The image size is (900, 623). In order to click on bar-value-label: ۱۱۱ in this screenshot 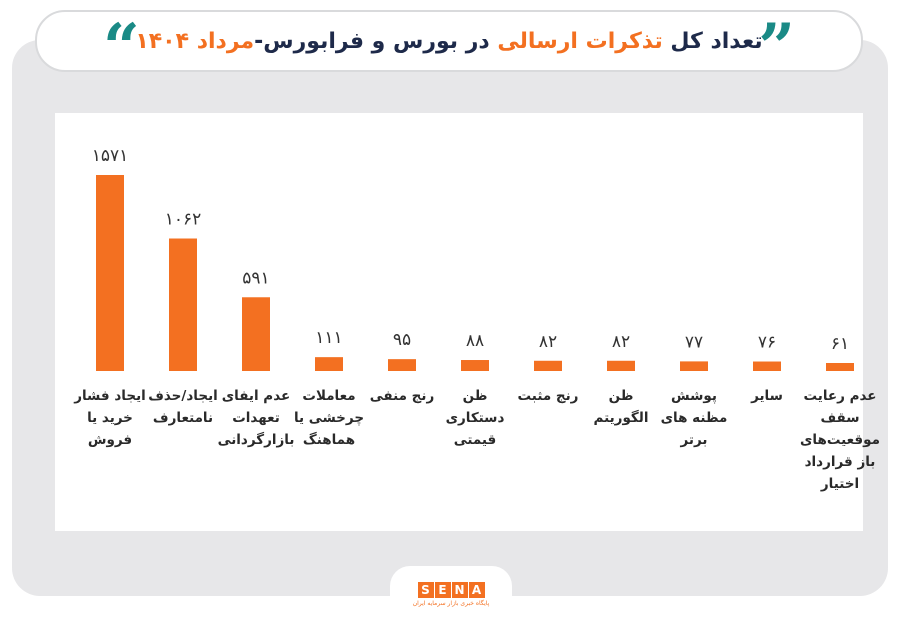, I will do `click(328, 338)`.